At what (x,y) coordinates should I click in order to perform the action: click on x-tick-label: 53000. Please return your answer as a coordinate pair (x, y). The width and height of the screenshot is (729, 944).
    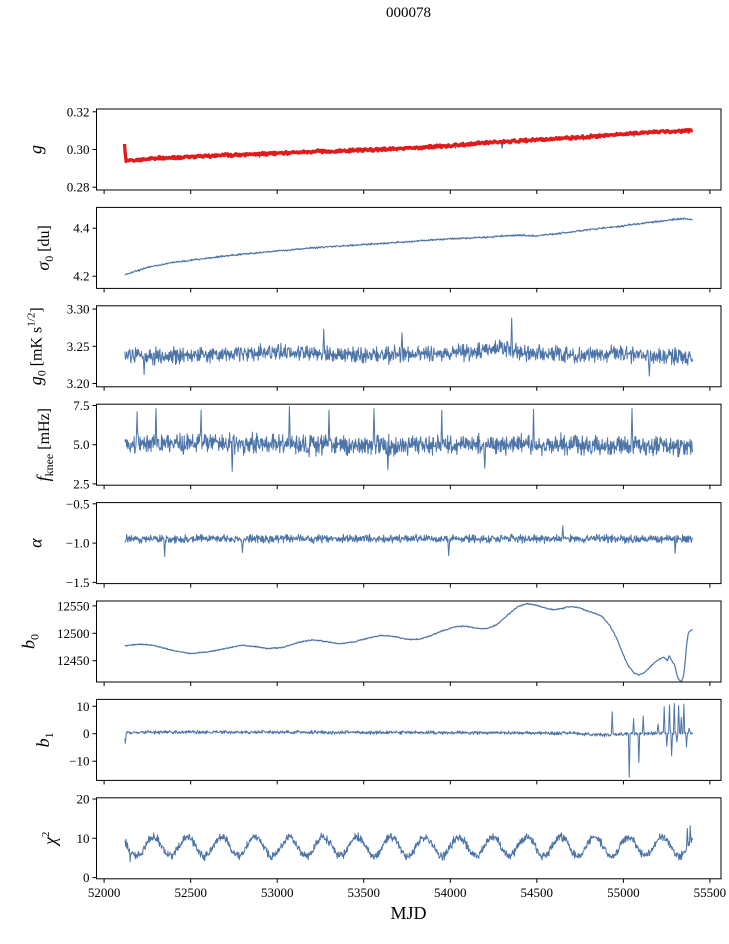
    Looking at the image, I should click on (277, 892).